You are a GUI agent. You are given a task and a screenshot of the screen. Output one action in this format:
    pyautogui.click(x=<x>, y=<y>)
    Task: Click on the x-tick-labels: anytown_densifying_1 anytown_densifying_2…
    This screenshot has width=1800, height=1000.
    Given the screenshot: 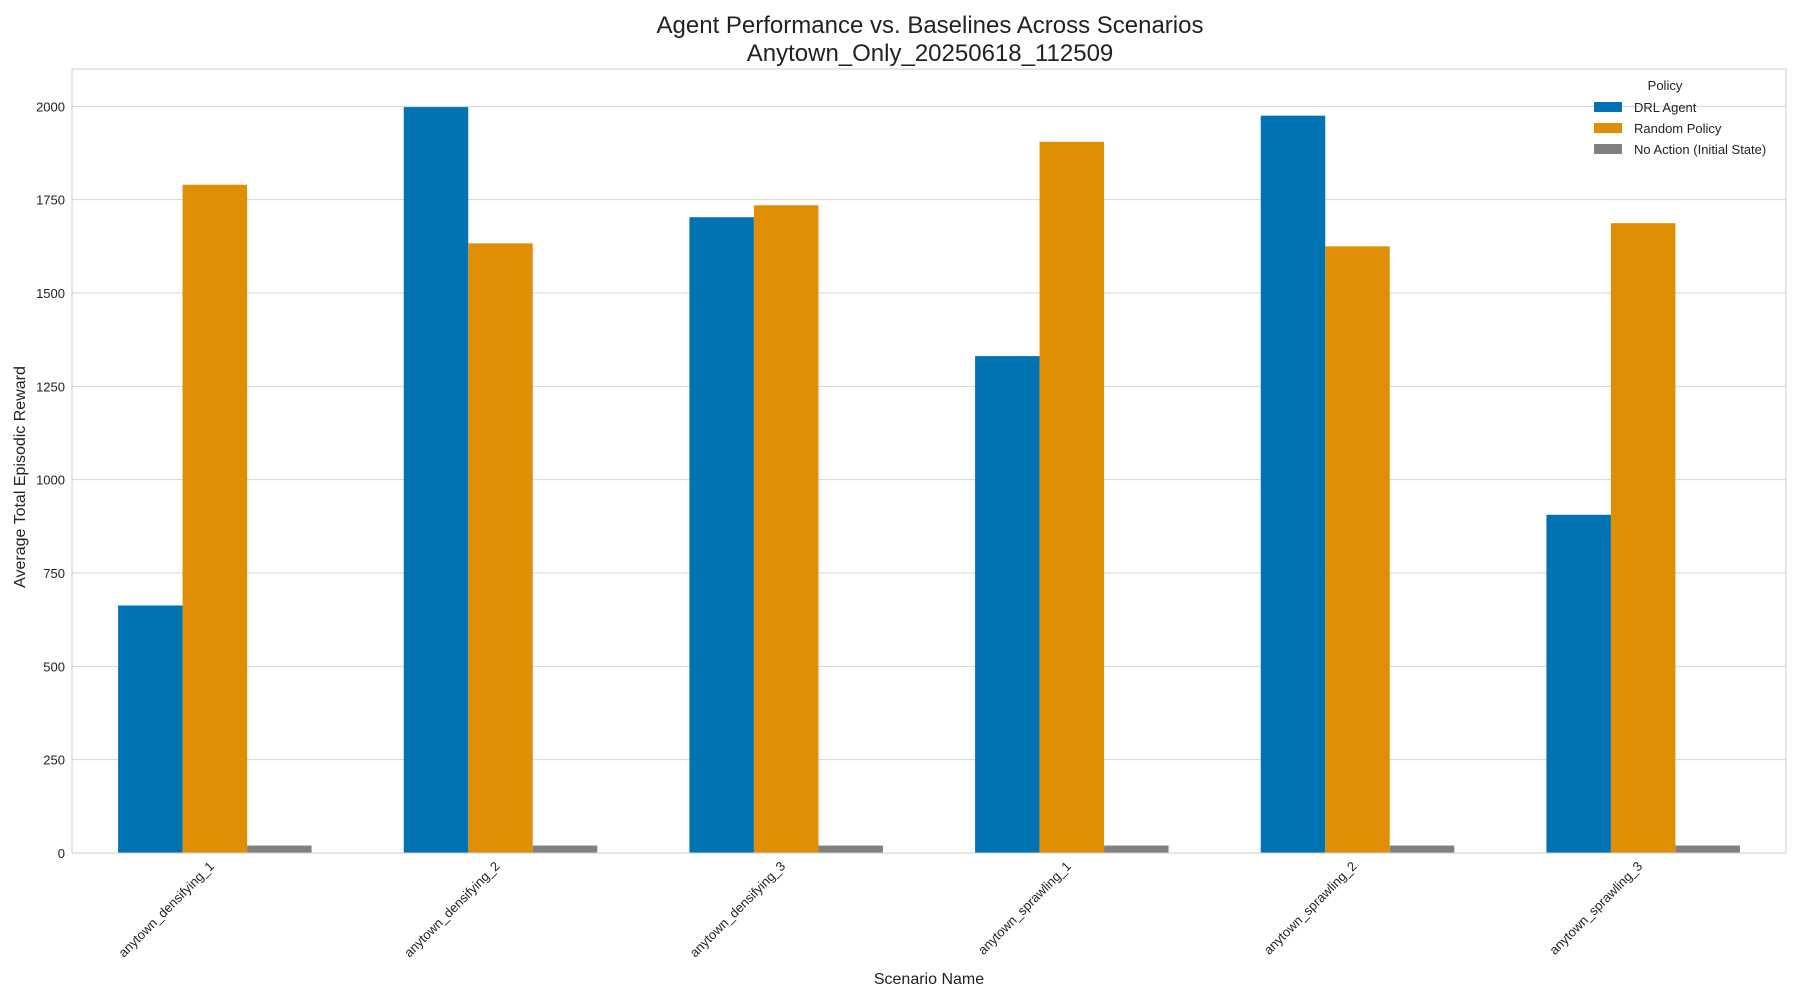 What is the action you would take?
    pyautogui.click(x=880, y=910)
    